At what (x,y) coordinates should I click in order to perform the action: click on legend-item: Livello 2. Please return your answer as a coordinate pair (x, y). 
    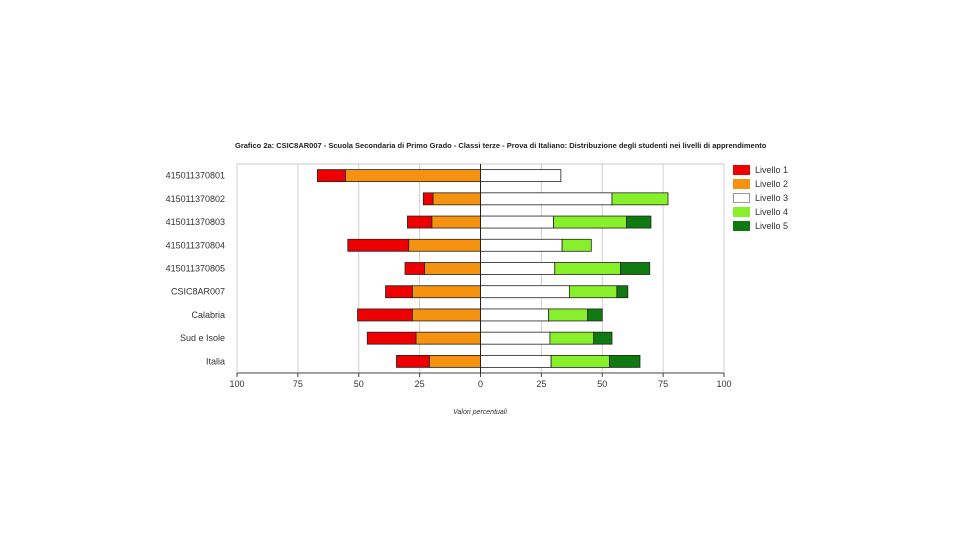
    Looking at the image, I should click on (760, 184).